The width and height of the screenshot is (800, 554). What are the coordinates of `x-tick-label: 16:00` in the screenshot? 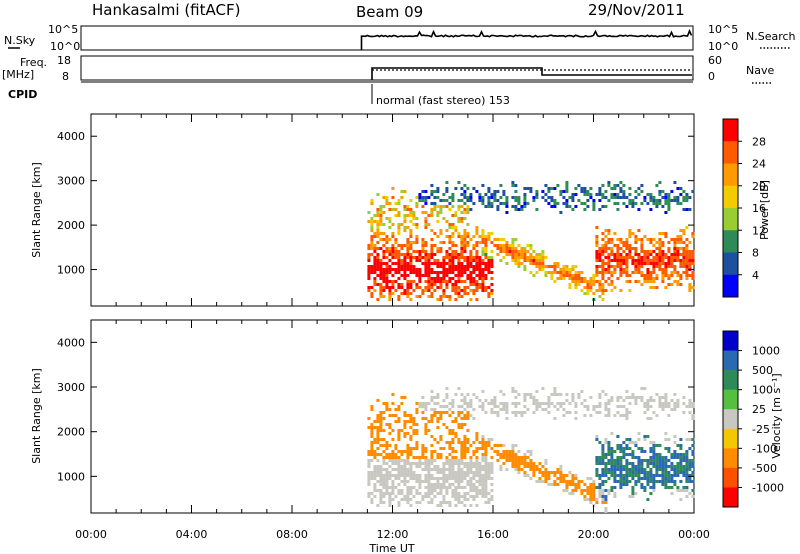 It's located at (493, 534).